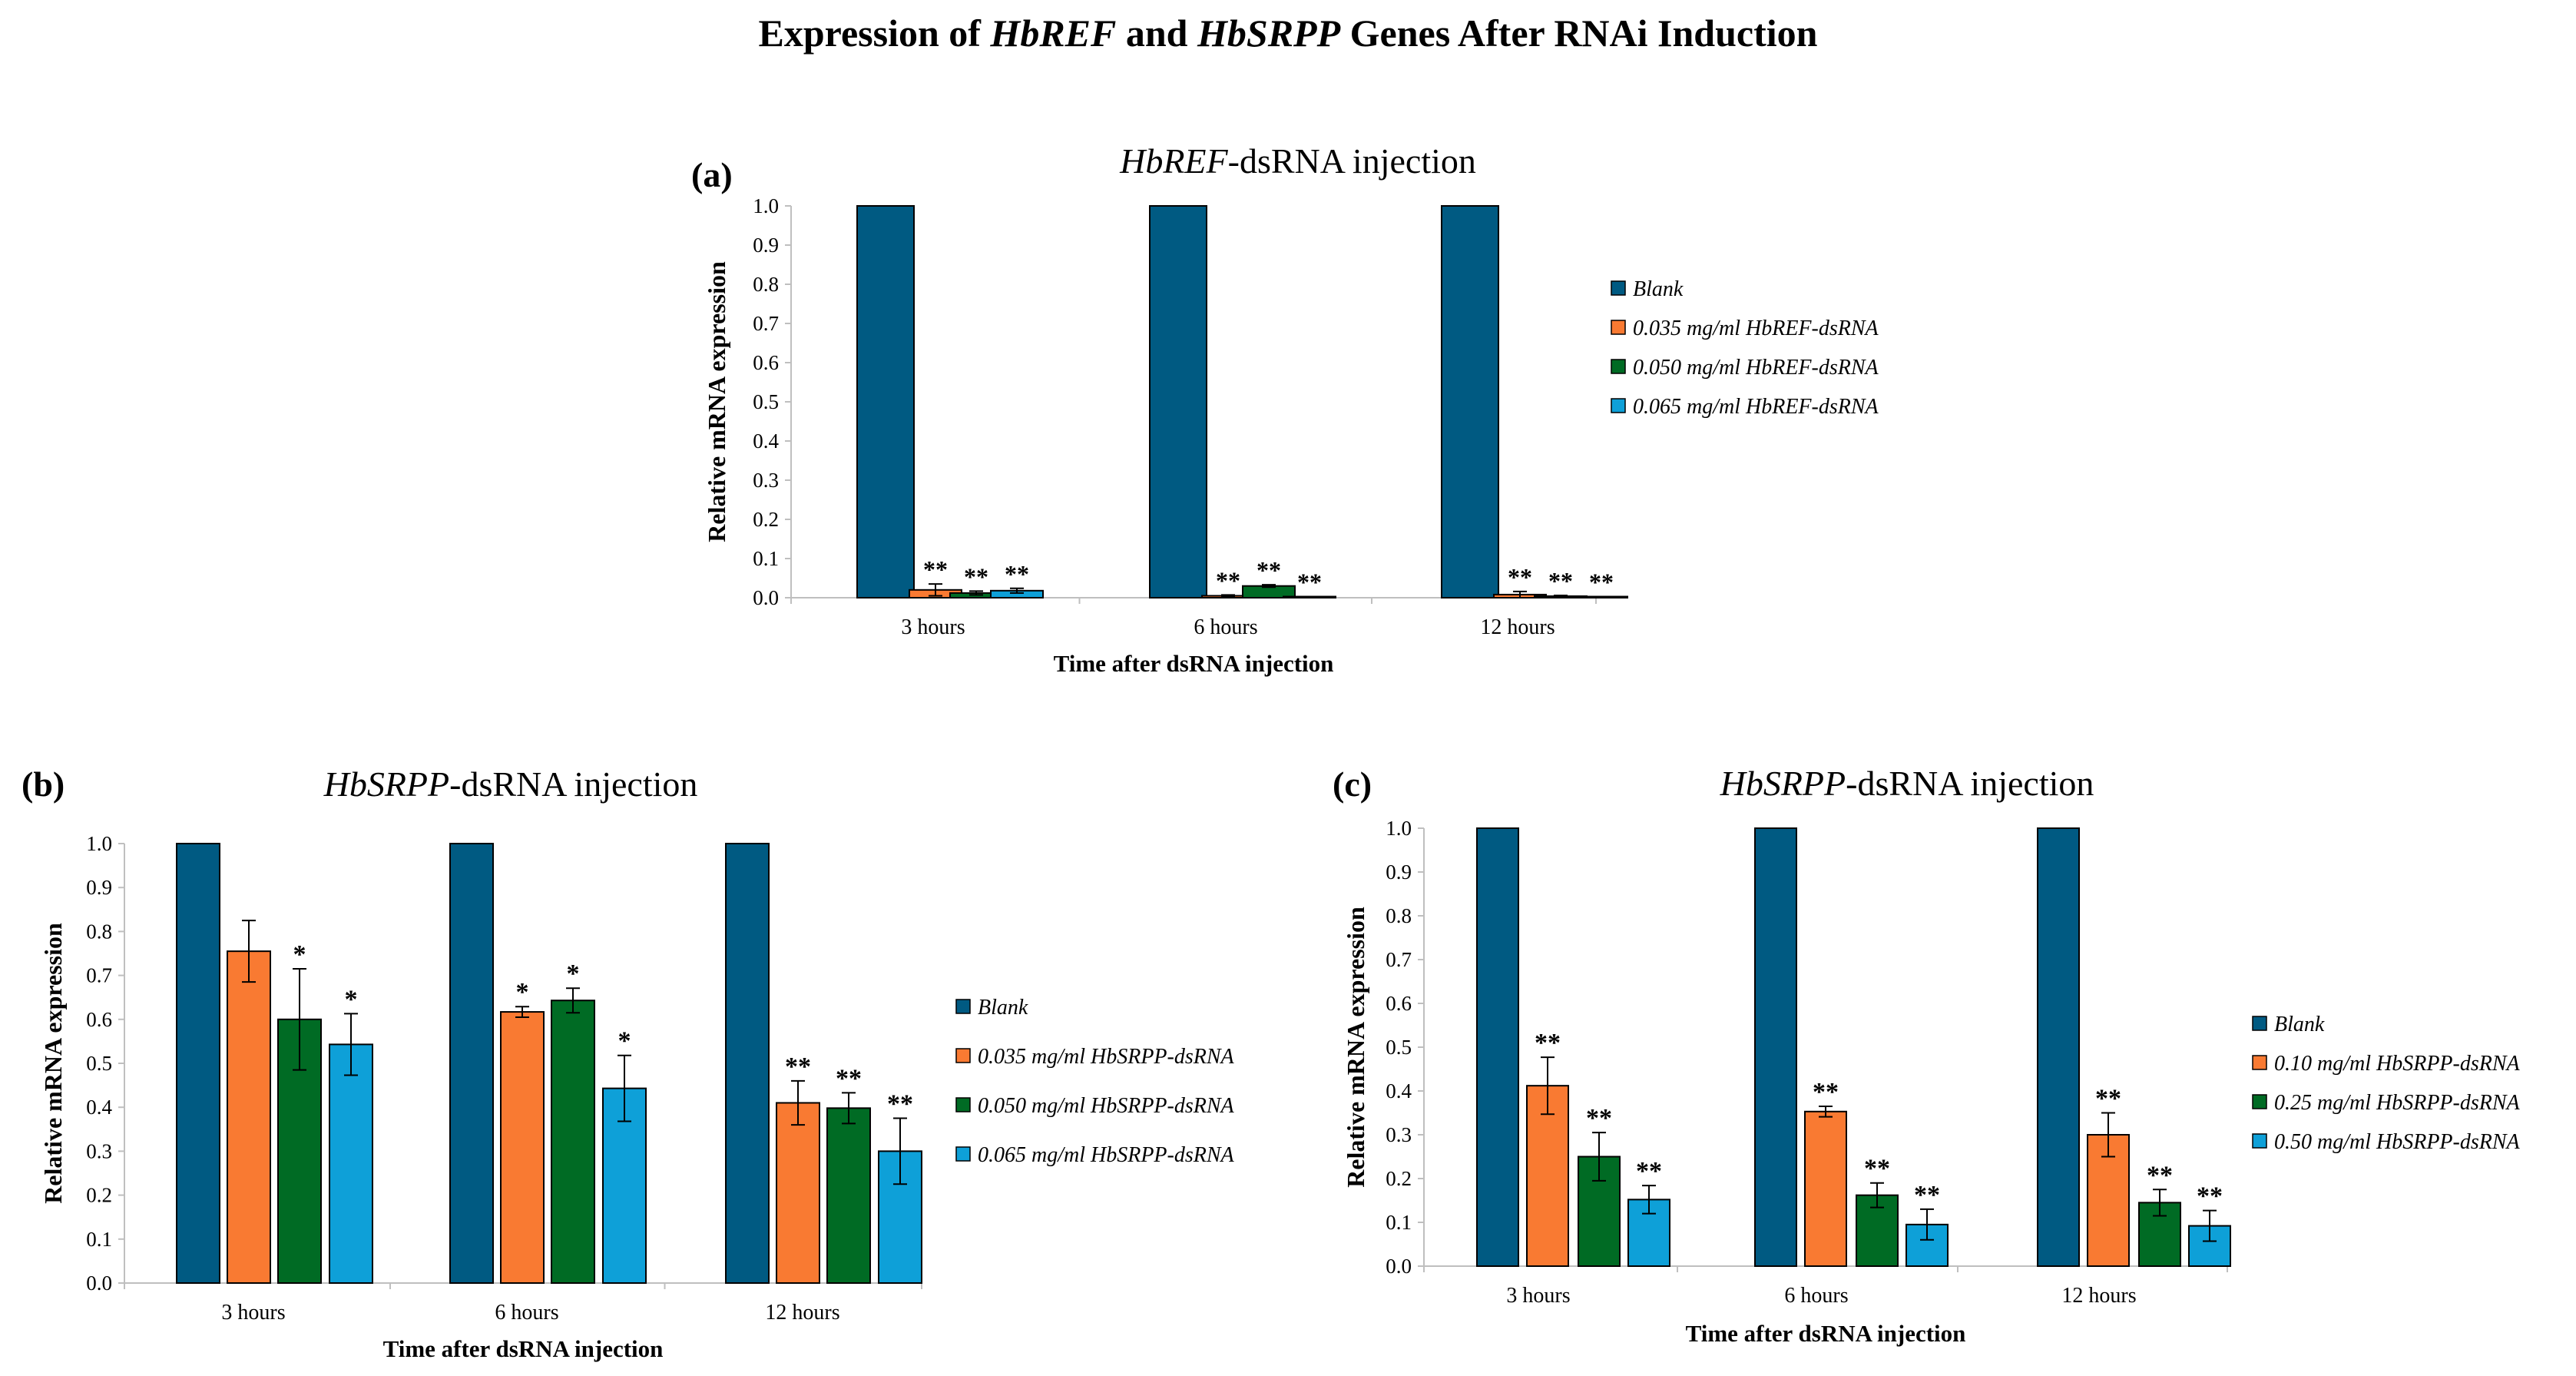 This screenshot has width=2576, height=1376. Describe the element at coordinates (1053, 33) in the screenshot. I see `figure-title-part: HbREF` at that location.